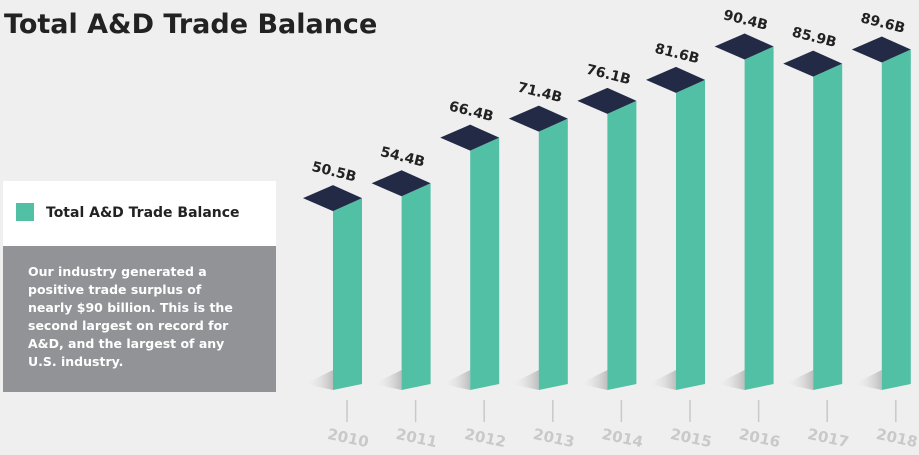  I want to click on note-line: positive trade surplus of, so click(115, 289).